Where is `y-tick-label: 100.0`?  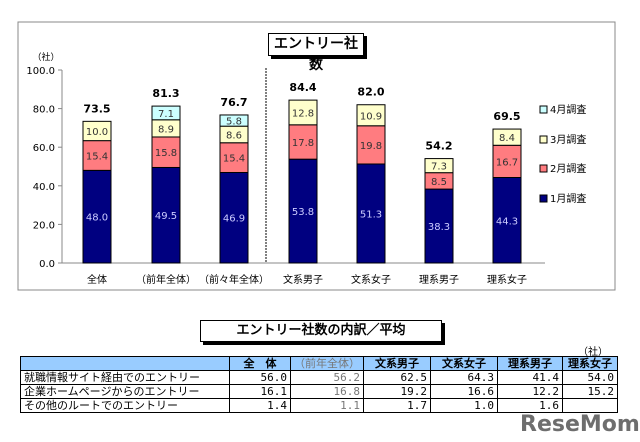 y-tick-label: 100.0 is located at coordinates (40, 71).